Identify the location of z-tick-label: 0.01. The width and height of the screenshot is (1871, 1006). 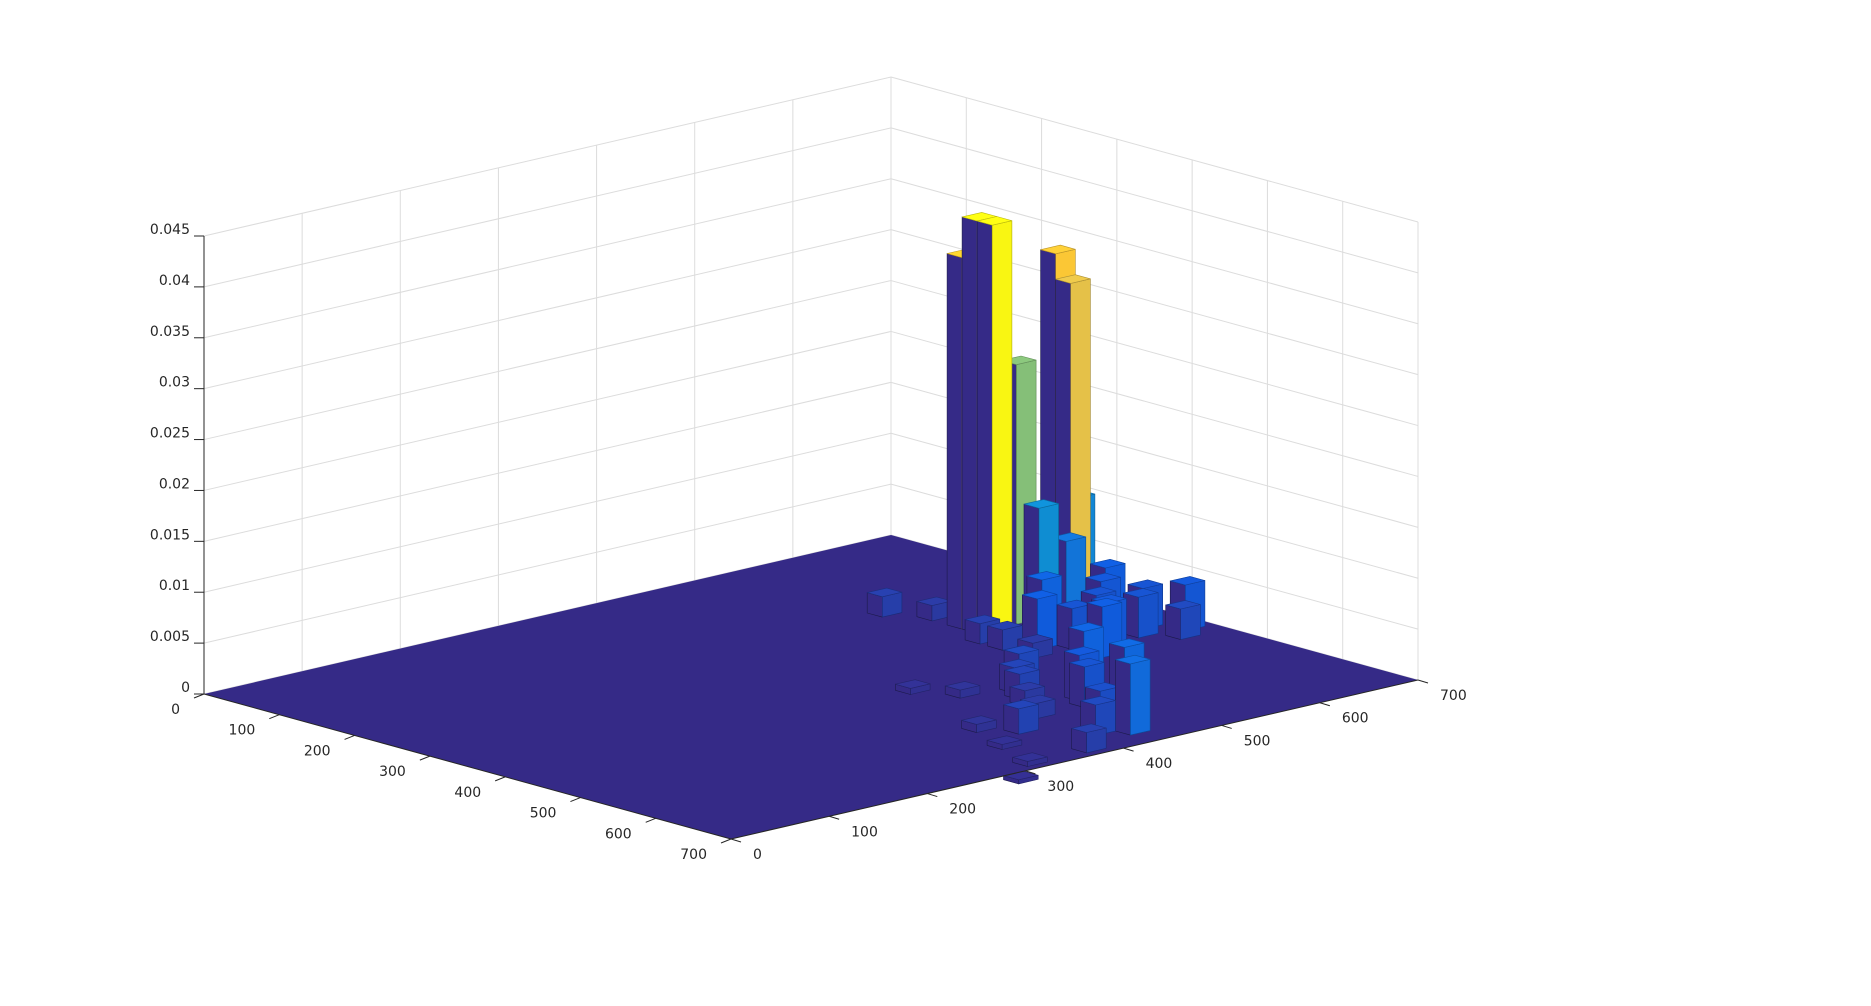
(174, 586).